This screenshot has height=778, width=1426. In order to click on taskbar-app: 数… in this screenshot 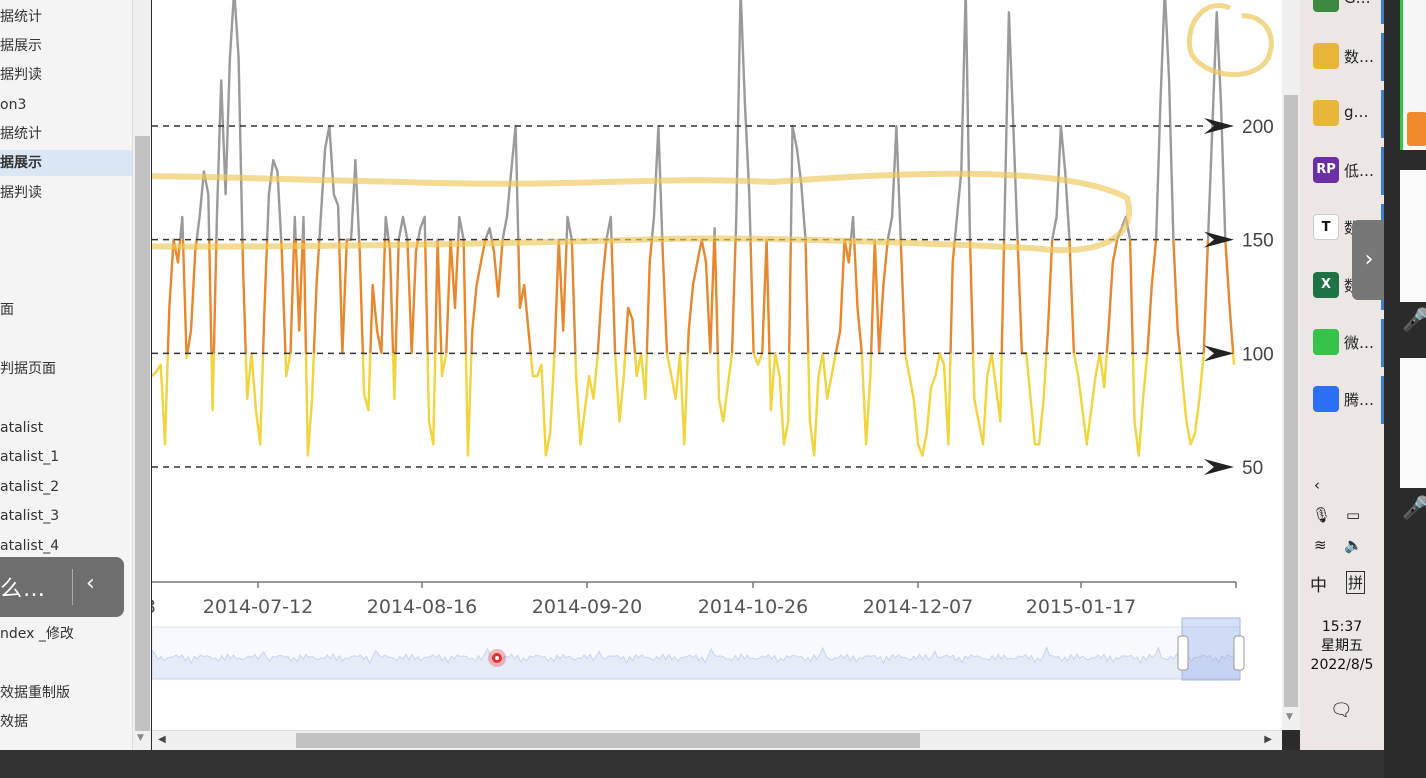, I will do `click(1342, 57)`.